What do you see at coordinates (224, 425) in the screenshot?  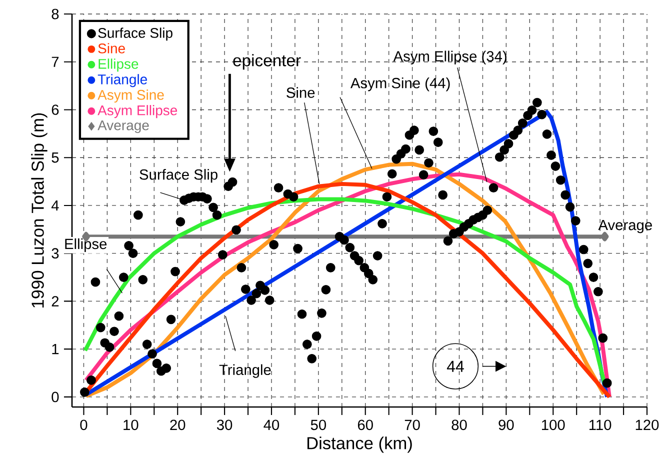 I see `x-tick-label: 30` at bounding box center [224, 425].